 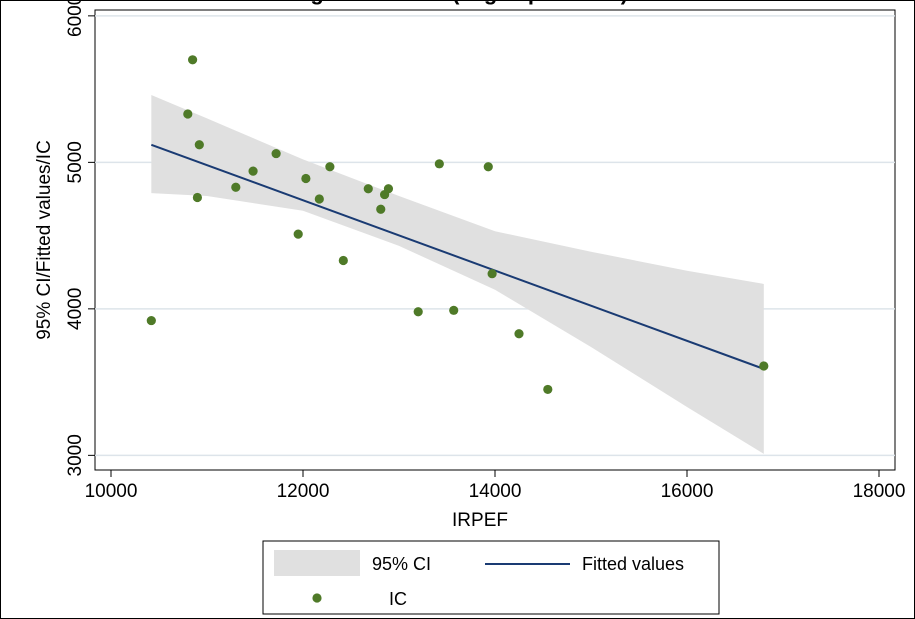 I want to click on x-tick-label: 10000, so click(x=111, y=491).